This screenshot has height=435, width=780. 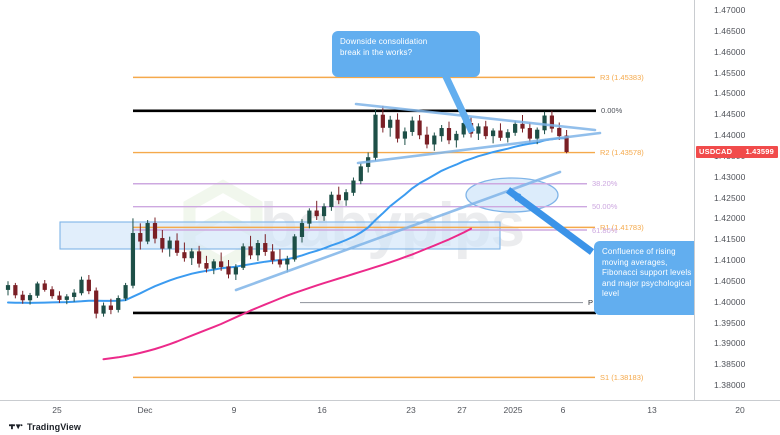 What do you see at coordinates (16, 427) in the screenshot?
I see `tradingview-logo-icon` at bounding box center [16, 427].